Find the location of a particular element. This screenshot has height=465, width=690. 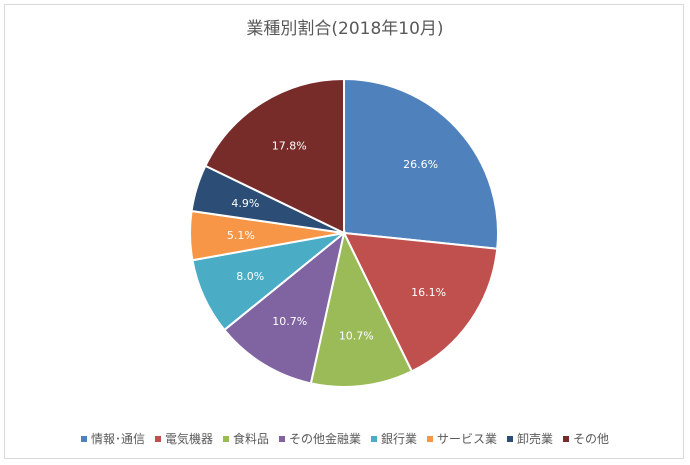

data-label: 5.1% is located at coordinates (241, 235).